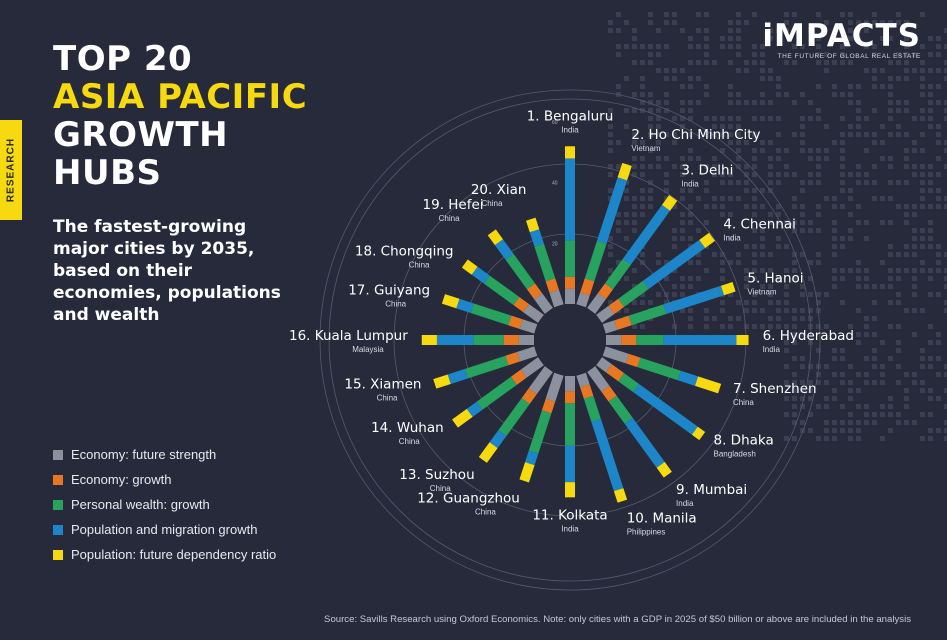 The width and height of the screenshot is (947, 640). I want to click on city-bar, so click(570, 225).